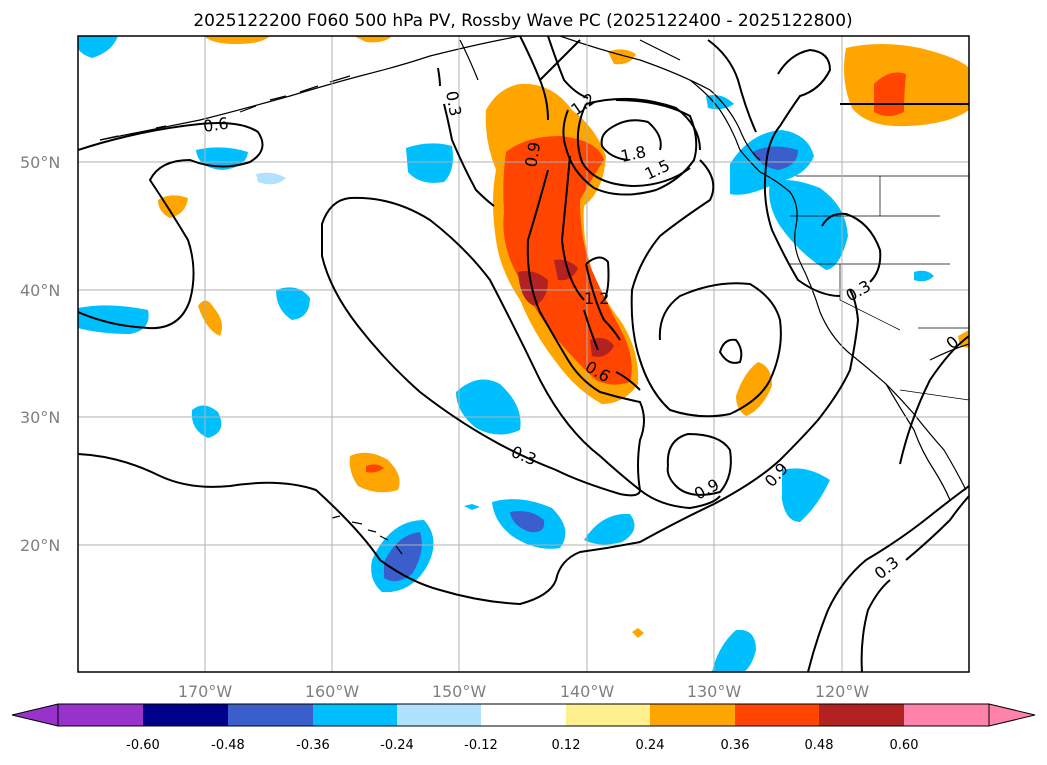 This screenshot has width=1047, height=765. What do you see at coordinates (934, 395) in the screenshot?
I see `us-mexico-border` at bounding box center [934, 395].